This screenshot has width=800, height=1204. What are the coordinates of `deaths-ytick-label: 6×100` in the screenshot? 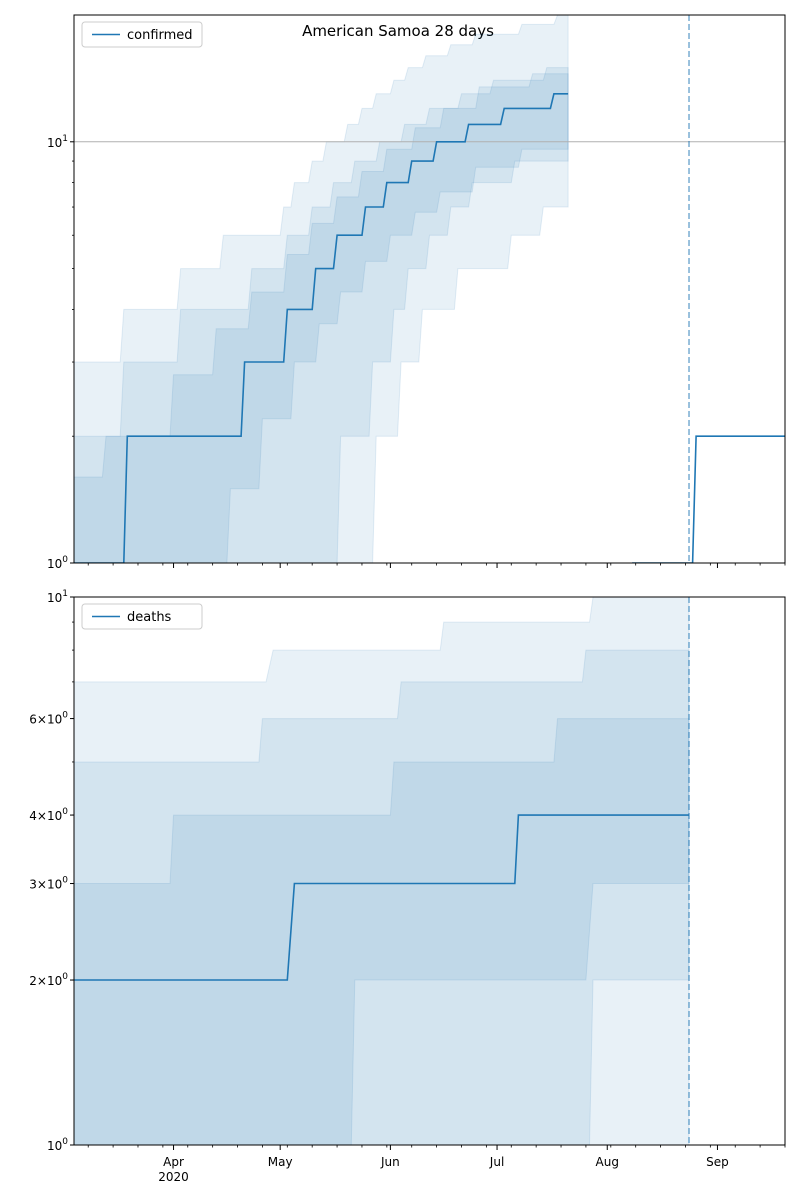 It's located at (48, 719).